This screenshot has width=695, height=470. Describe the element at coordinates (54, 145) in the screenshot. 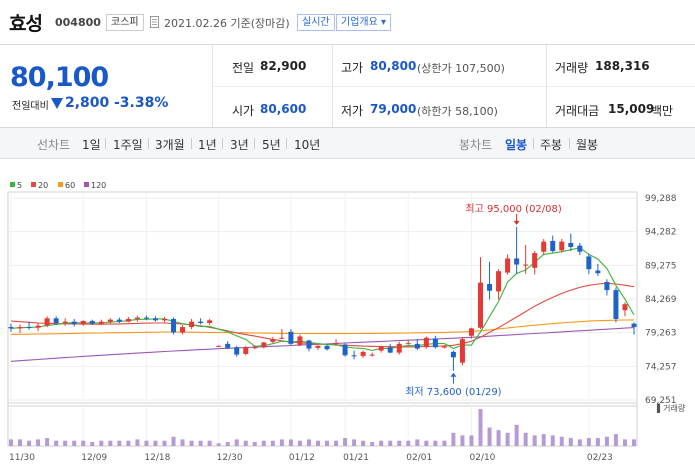

I see `line-chart-label: 선차트` at that location.